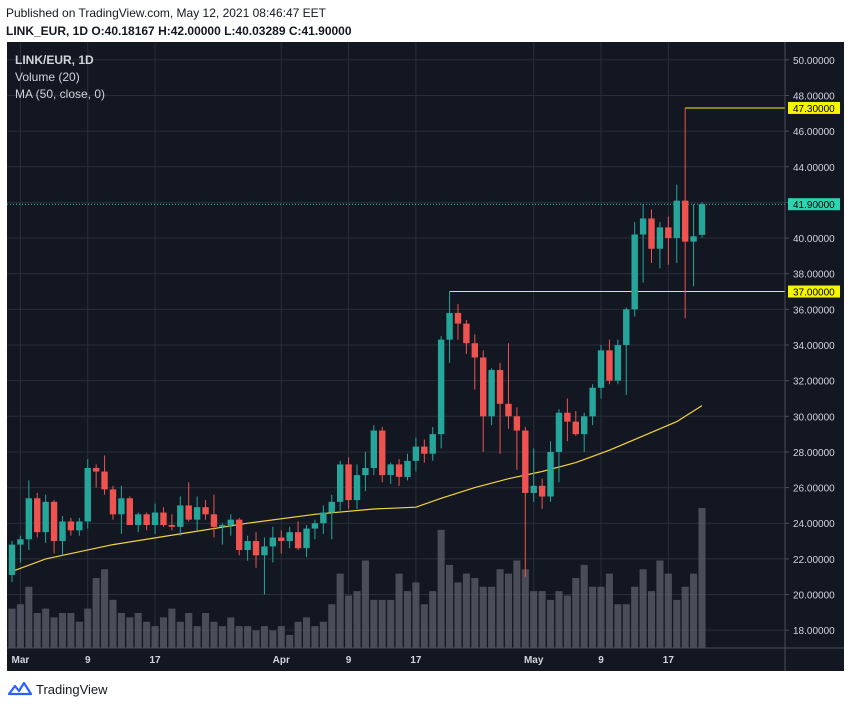 This screenshot has width=850, height=706. I want to click on time-tick-label: May, so click(534, 660).